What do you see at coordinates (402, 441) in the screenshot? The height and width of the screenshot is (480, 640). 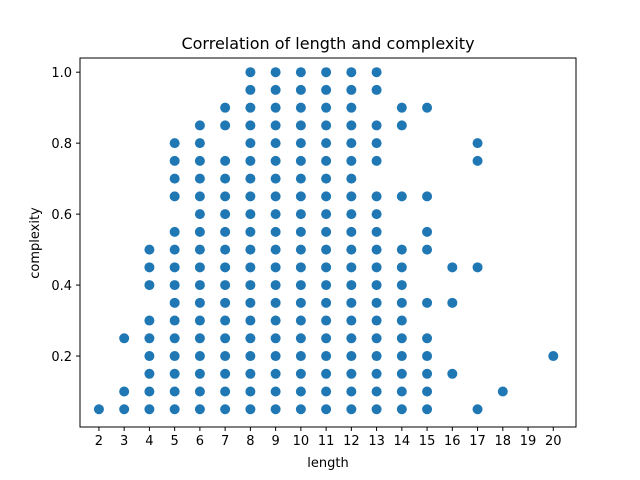 I see `x-tick-label: 14` at bounding box center [402, 441].